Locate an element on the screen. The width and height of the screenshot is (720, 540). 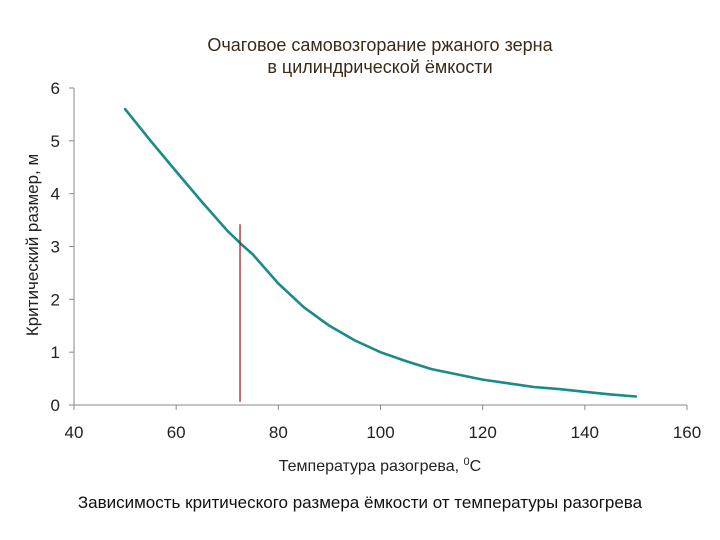
y-tick-label: 6 is located at coordinates (55, 88).